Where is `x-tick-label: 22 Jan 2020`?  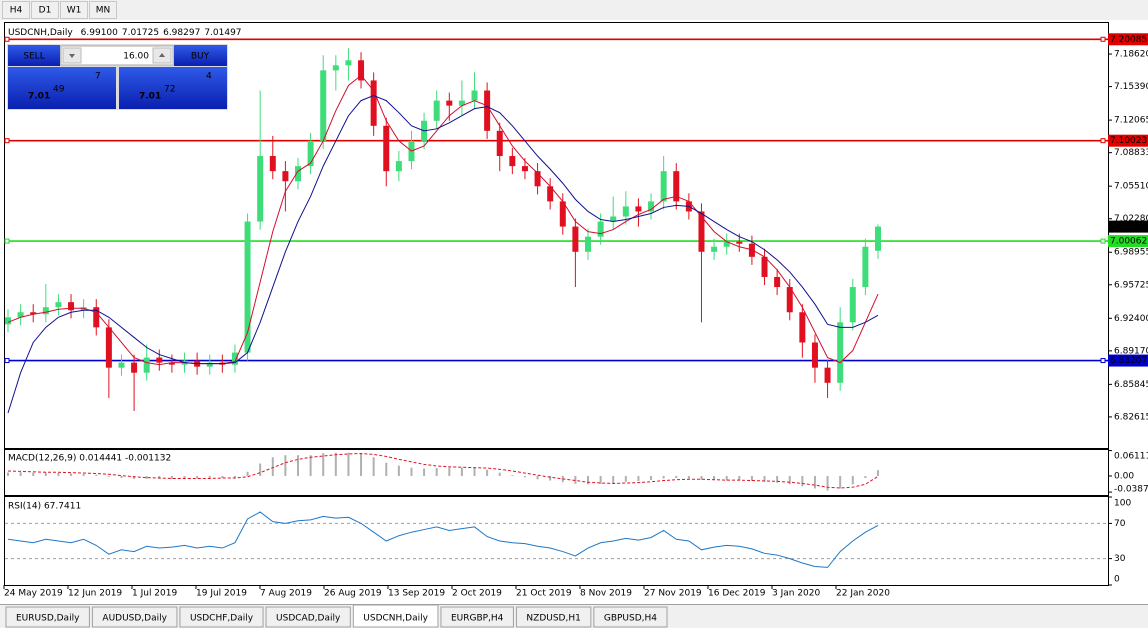
x-tick-label: 22 Jan 2020 is located at coordinates (863, 594).